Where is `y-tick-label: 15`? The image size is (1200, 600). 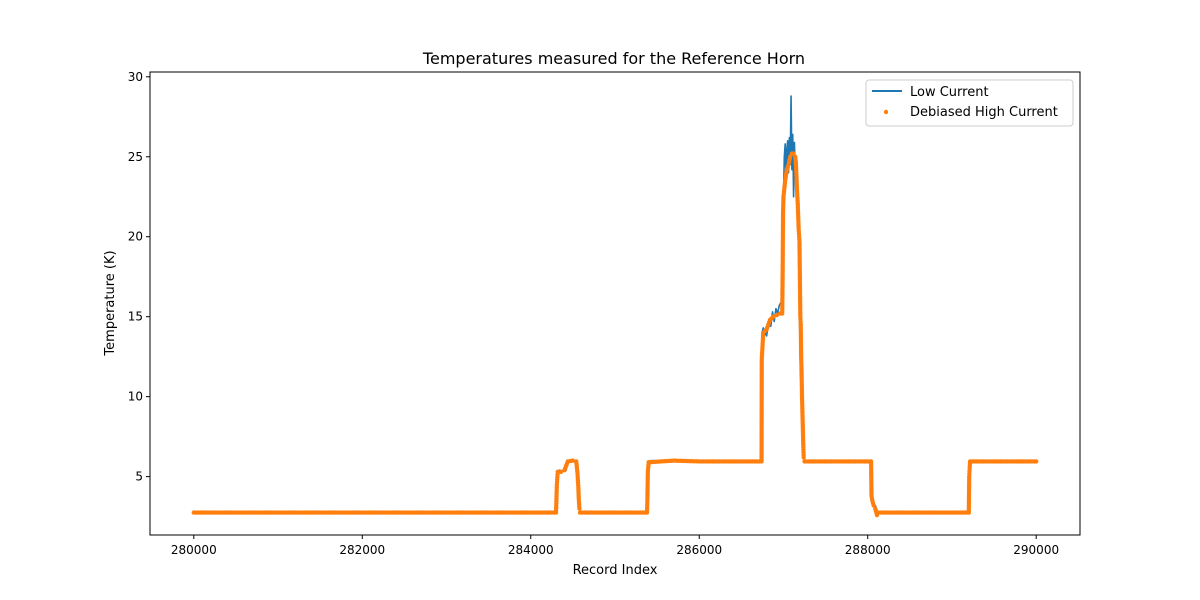 y-tick-label: 15 is located at coordinates (135, 317).